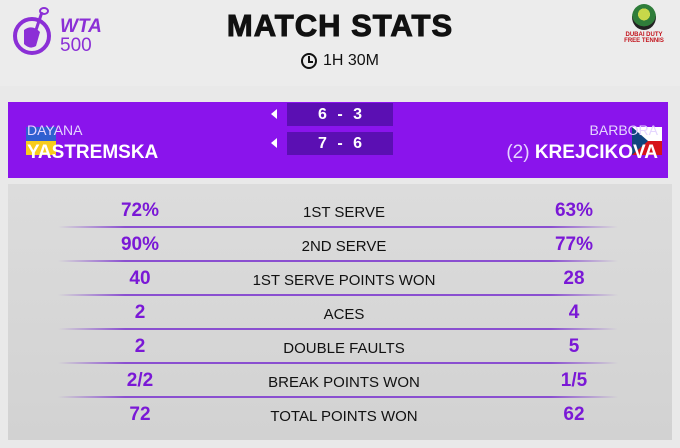  I want to click on wta-player-icon, so click(32, 31).